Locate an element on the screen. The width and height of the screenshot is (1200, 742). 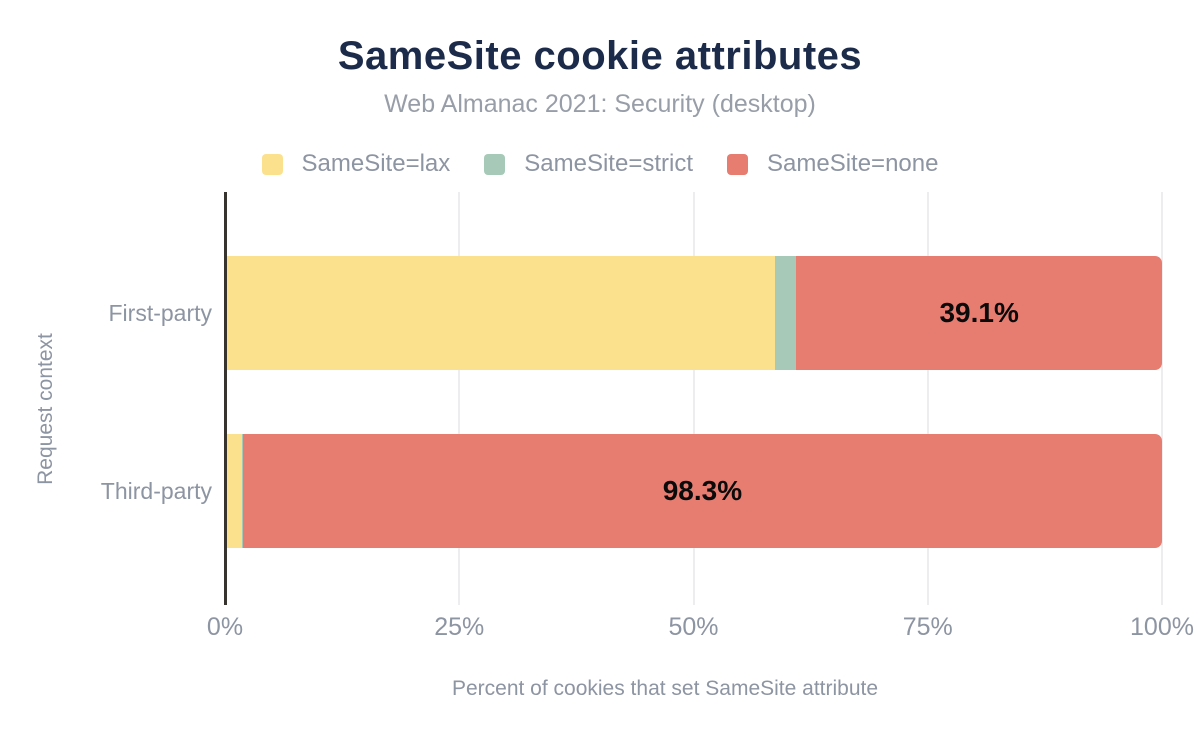
y-axis-title: Request context is located at coordinates (45, 409).